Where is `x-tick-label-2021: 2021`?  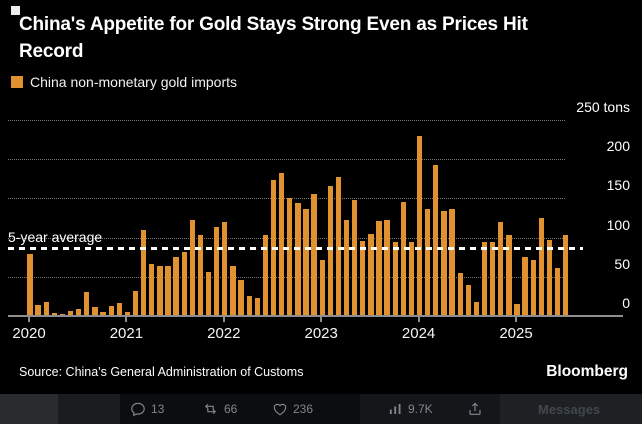 x-tick-label-2021: 2021 is located at coordinates (126, 333).